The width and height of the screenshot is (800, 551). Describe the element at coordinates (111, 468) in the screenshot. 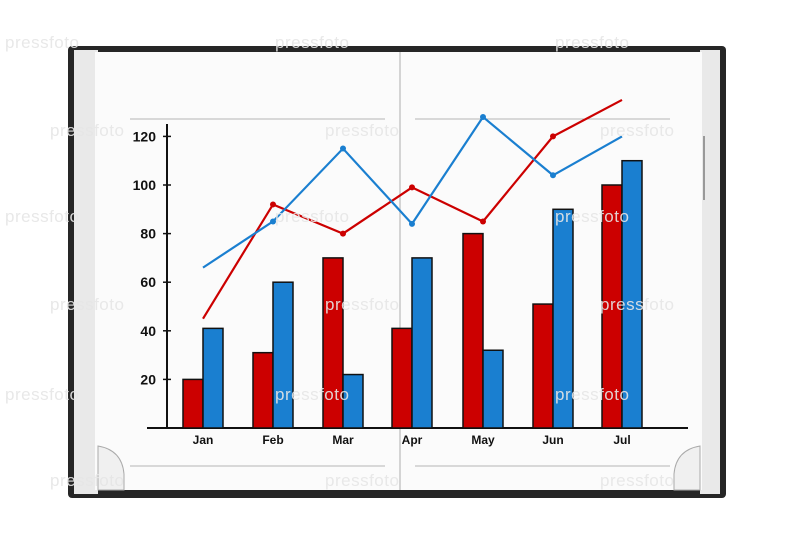

I see `left-corner-curl` at that location.